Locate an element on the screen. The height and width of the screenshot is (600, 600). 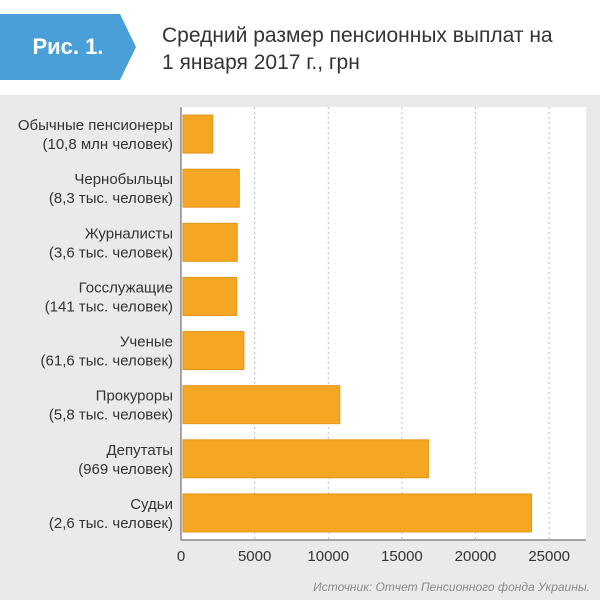
category-sublabel-6: (5,8 тыс. человек) is located at coordinates (111, 415).